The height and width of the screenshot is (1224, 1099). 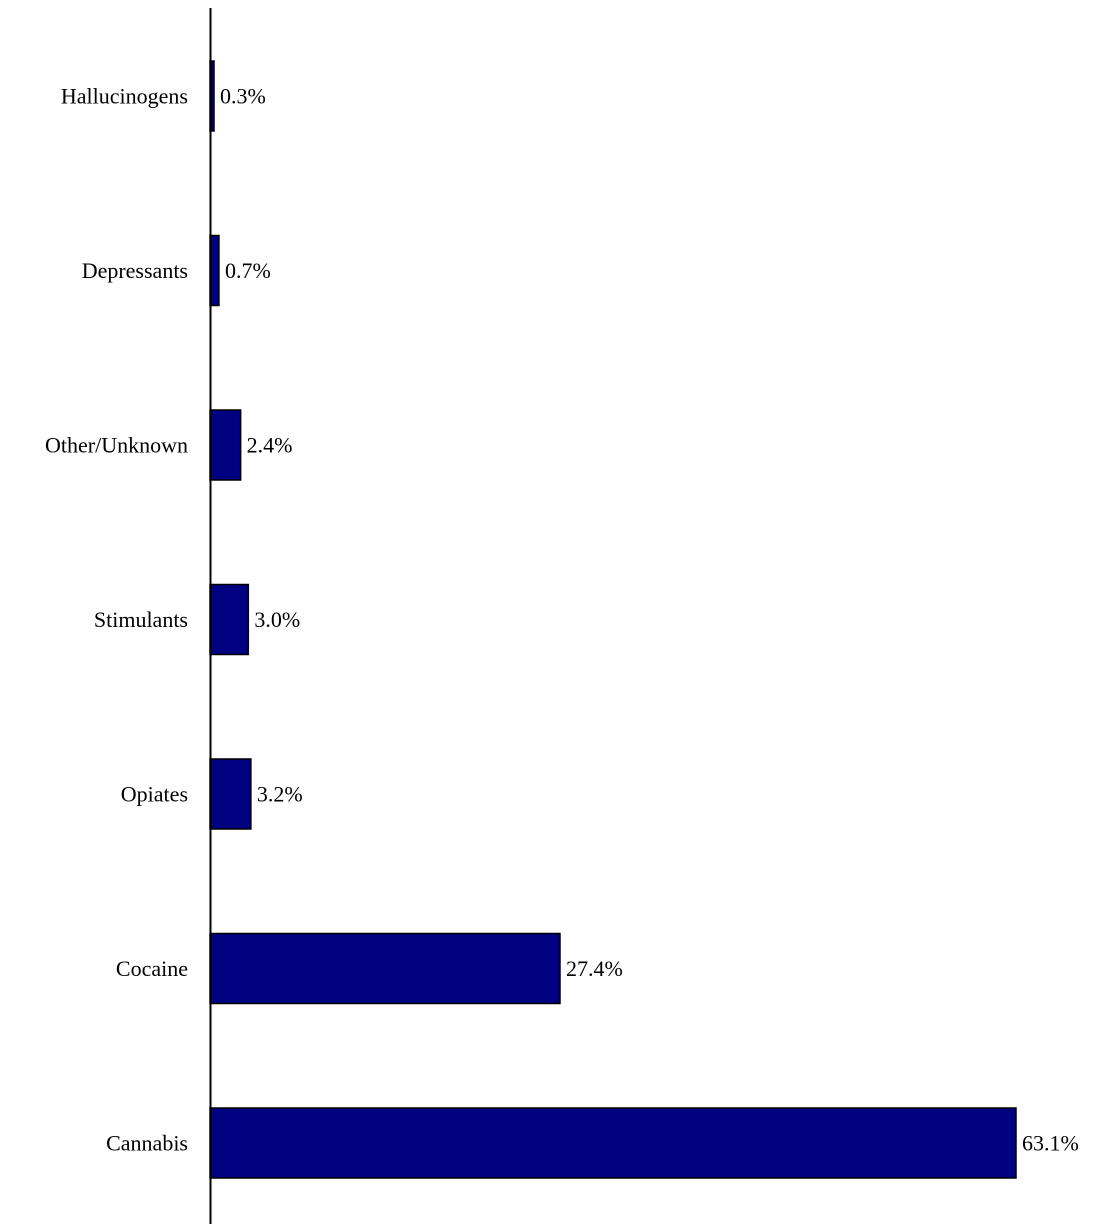 I want to click on category-label: Stimulants, so click(x=141, y=619).